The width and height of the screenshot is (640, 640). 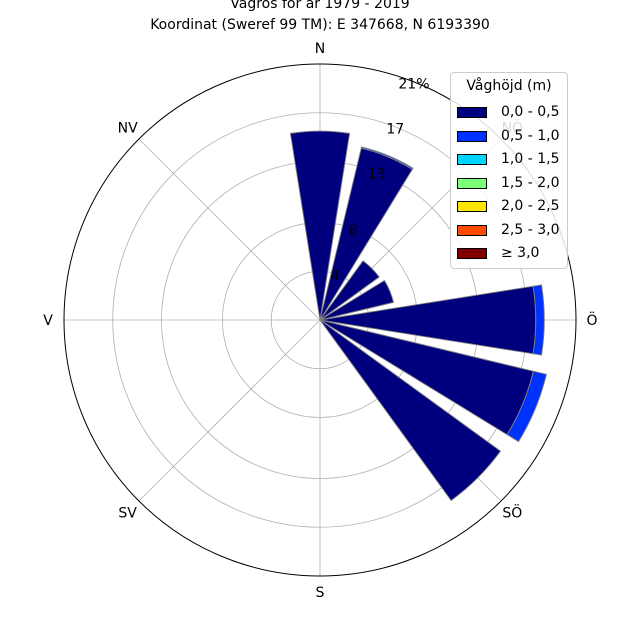 I want to click on legend-label: 0,5 - 1,0, so click(x=530, y=135).